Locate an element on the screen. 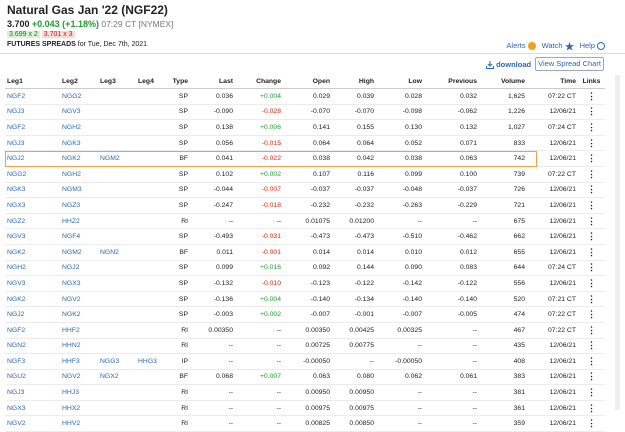  leg-link: HHG3 is located at coordinates (151, 361).